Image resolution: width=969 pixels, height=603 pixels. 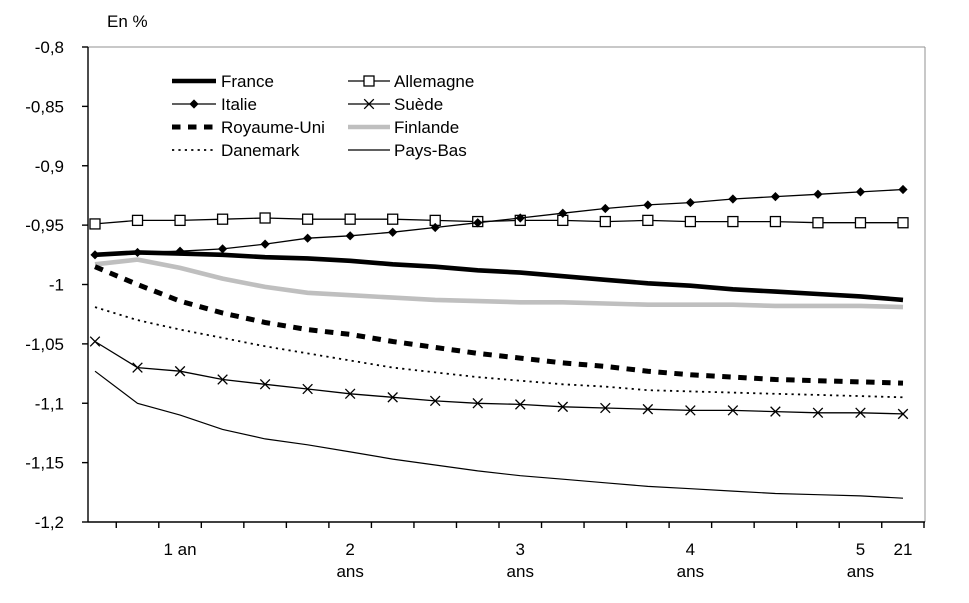 What do you see at coordinates (49, 403) in the screenshot?
I see `y-tick-label: -1,1` at bounding box center [49, 403].